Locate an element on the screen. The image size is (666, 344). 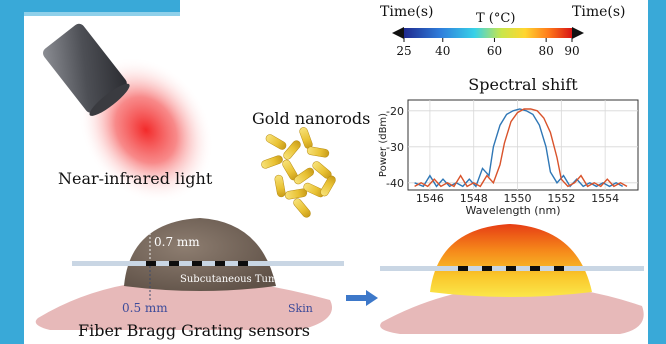
colorbar-left-arrow is located at coordinates (398, 33).